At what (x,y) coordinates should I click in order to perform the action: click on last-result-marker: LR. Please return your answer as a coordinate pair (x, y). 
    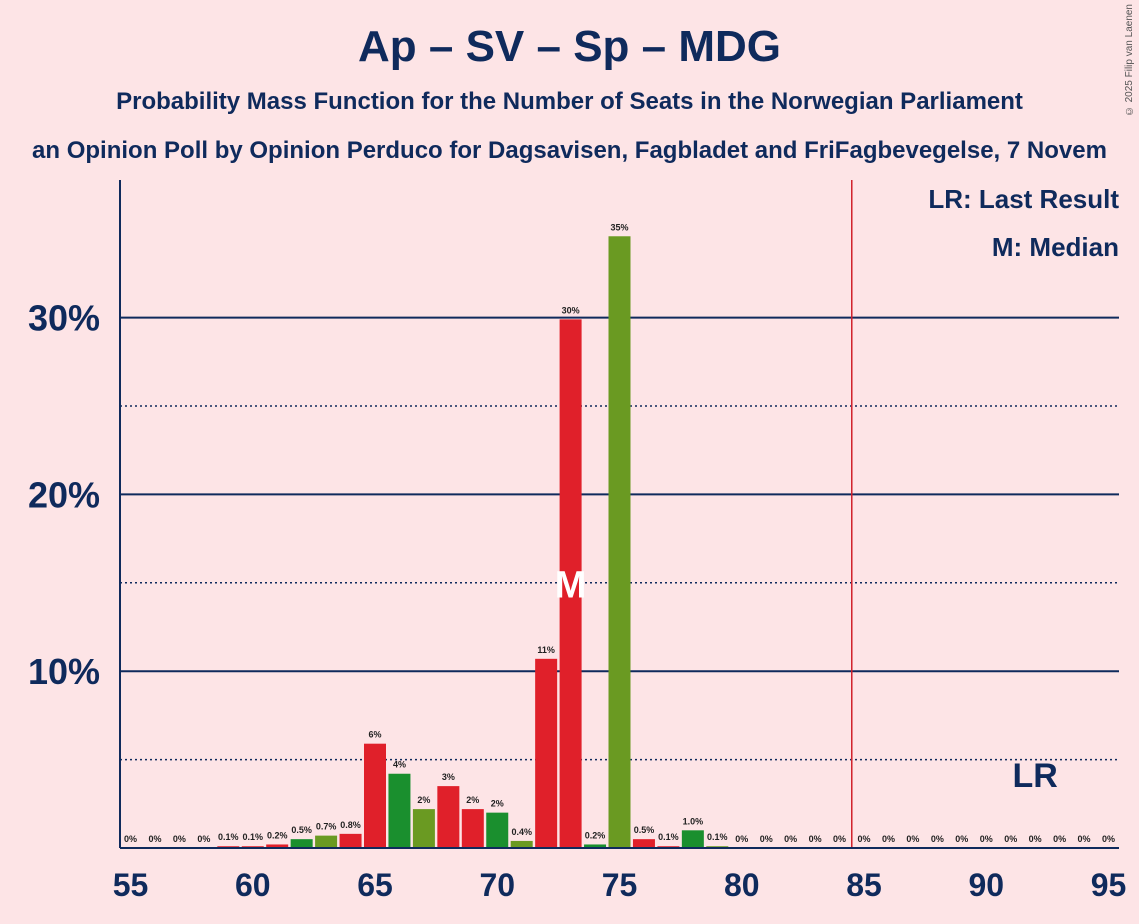
    Looking at the image, I should click on (1034, 776).